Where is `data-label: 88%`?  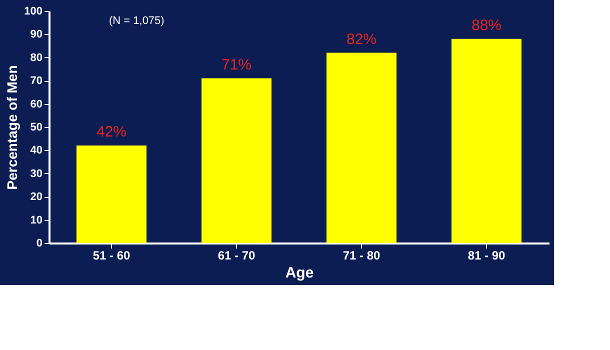 data-label: 88% is located at coordinates (486, 25).